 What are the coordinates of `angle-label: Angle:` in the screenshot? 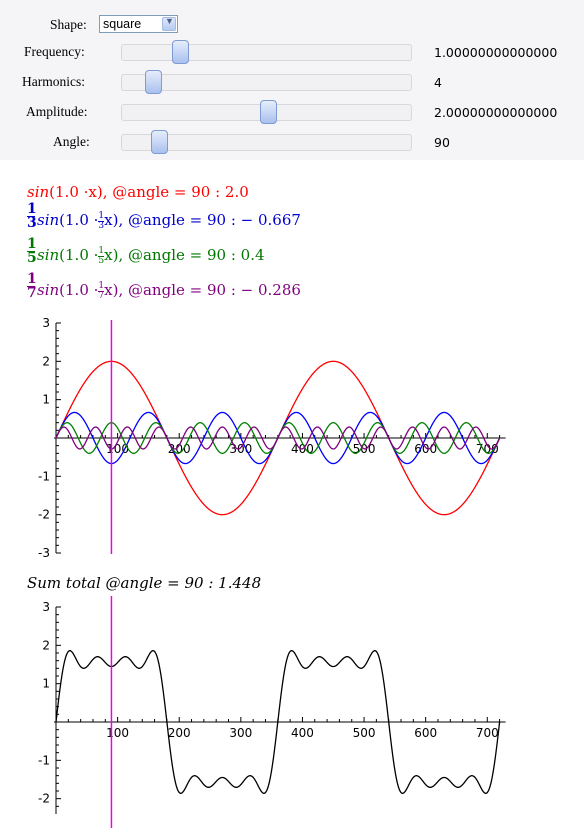 It's located at (71, 141).